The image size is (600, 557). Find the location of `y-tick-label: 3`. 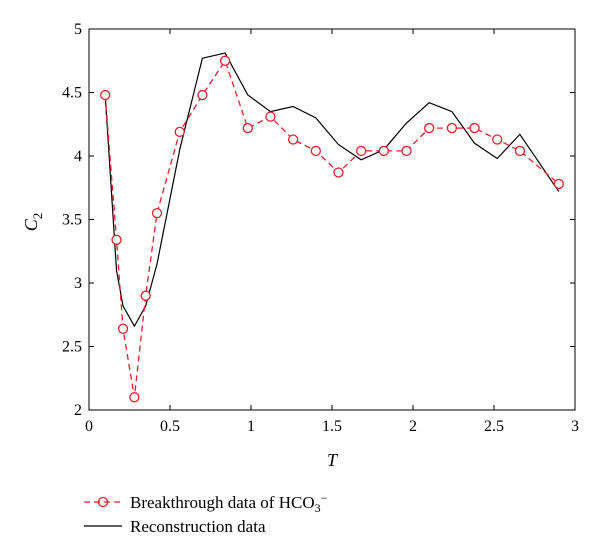

y-tick-label: 3 is located at coordinates (78, 283).